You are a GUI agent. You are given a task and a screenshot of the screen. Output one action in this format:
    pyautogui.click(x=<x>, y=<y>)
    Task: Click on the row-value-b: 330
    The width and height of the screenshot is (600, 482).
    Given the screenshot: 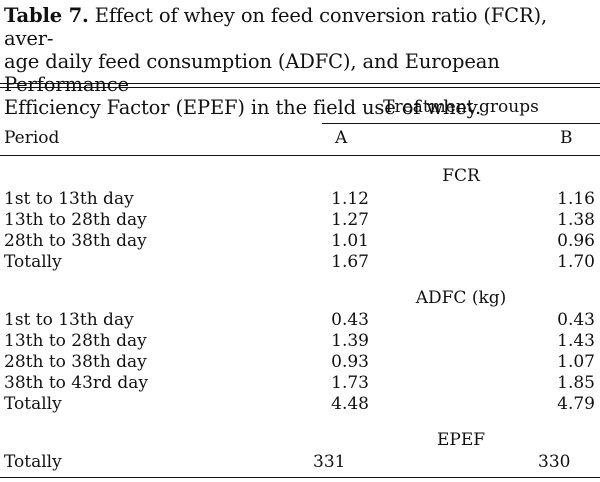 What is the action you would take?
    pyautogui.click(x=554, y=462)
    